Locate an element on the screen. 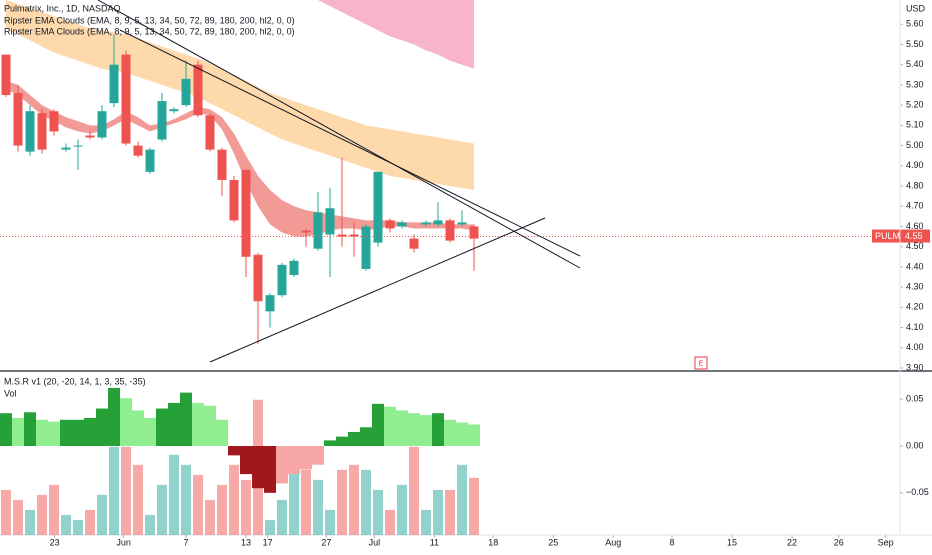 This screenshot has width=932, height=555. earnings-label: E is located at coordinates (701, 363).